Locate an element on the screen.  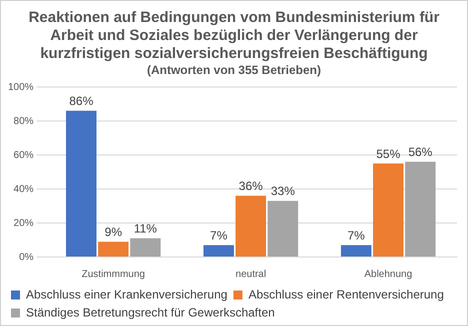
legend-label: Ständiges Betretungsrecht für Gewerkschaften is located at coordinates (150, 312).